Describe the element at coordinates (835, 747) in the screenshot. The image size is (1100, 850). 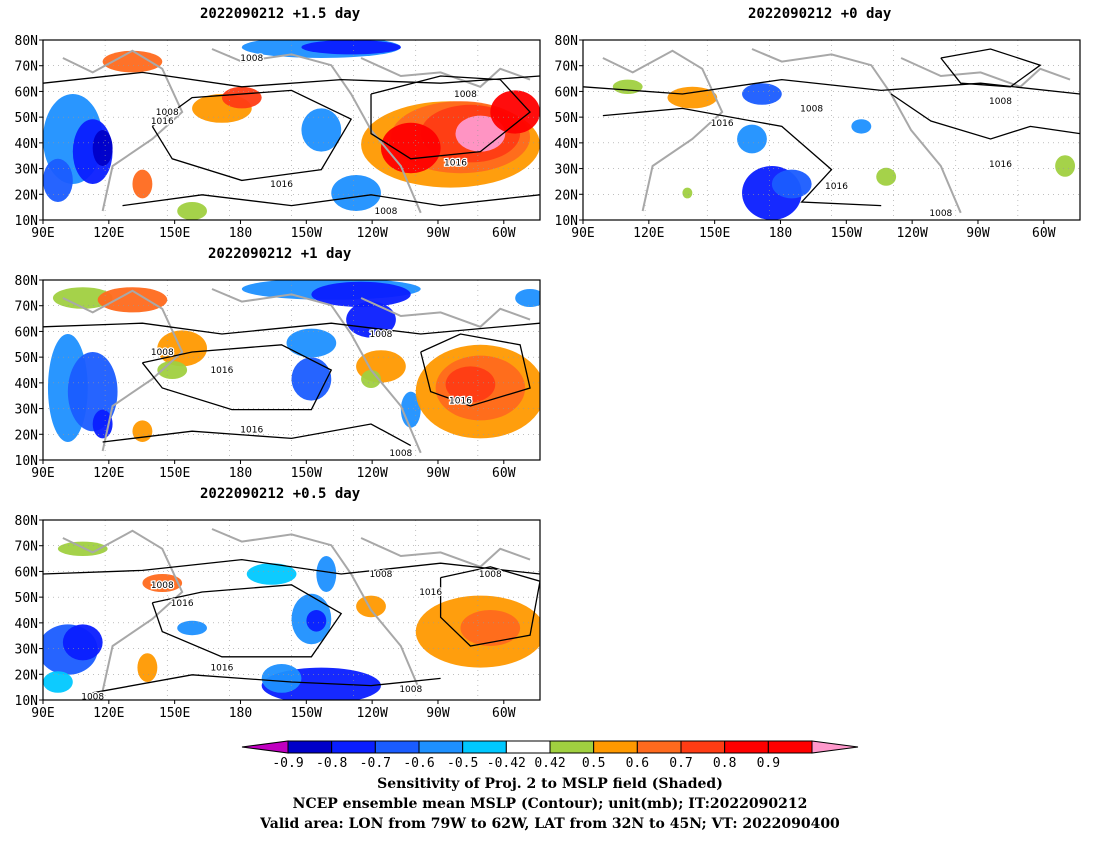
I see `colorbar-arrow-right` at that location.